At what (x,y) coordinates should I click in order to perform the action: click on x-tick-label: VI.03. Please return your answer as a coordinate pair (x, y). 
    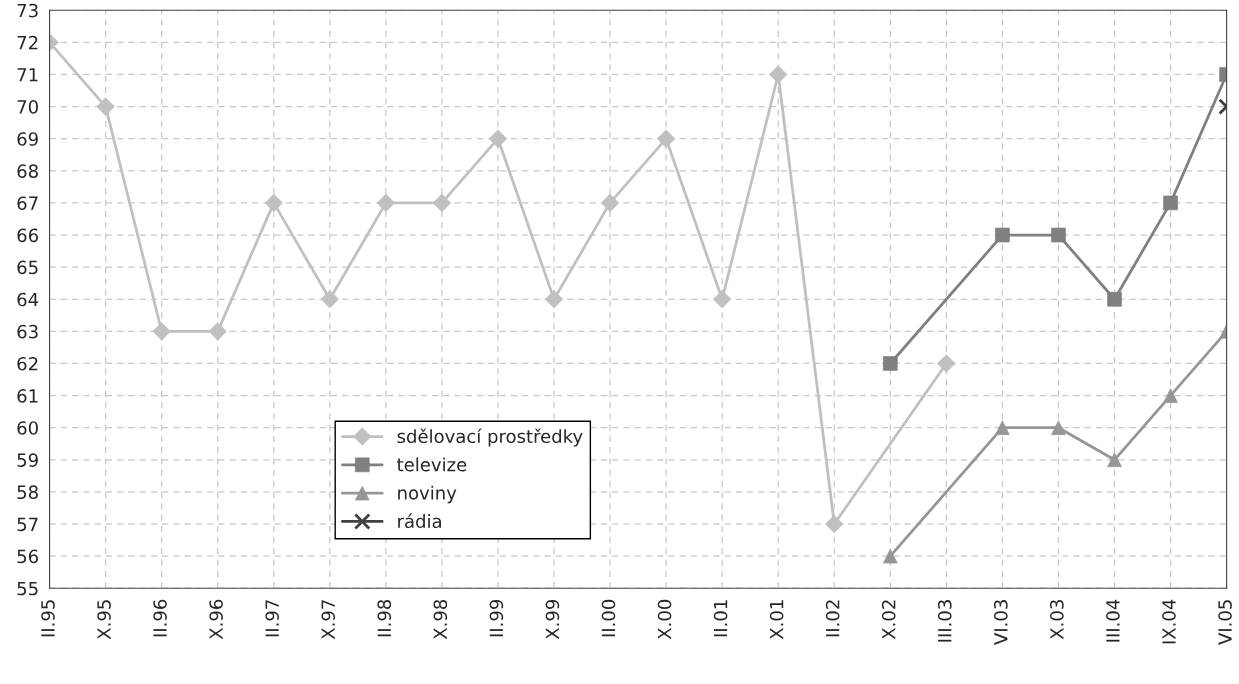
    Looking at the image, I should click on (1000, 622).